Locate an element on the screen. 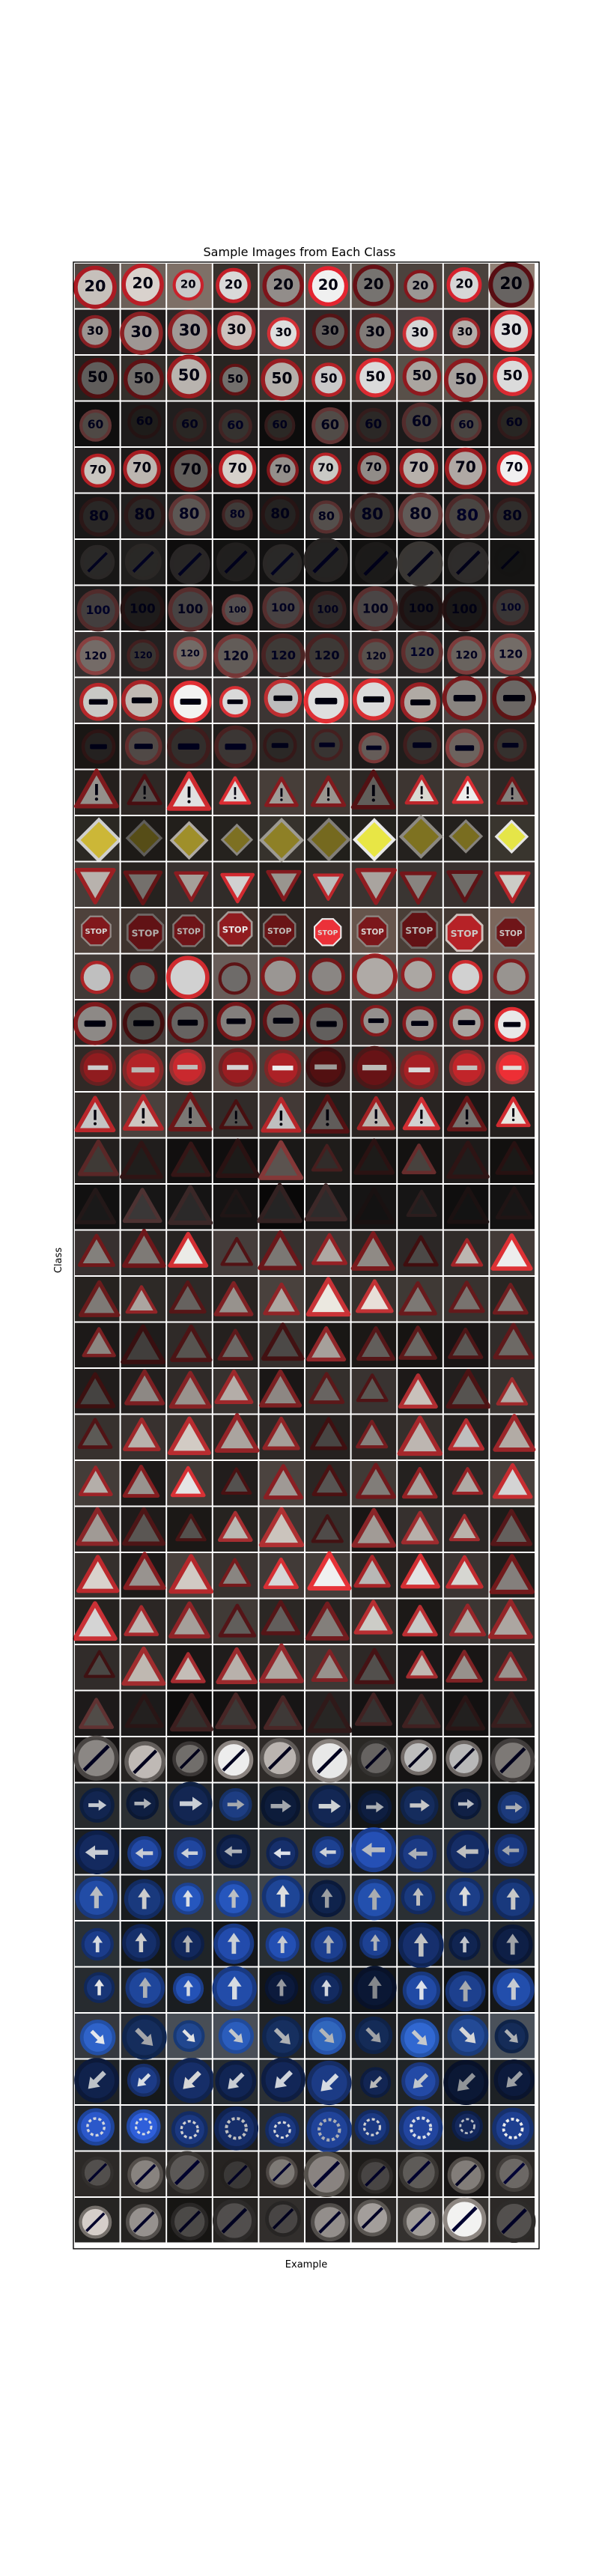 The width and height of the screenshot is (599, 2576). sign-glyph: 120 is located at coordinates (283, 655).